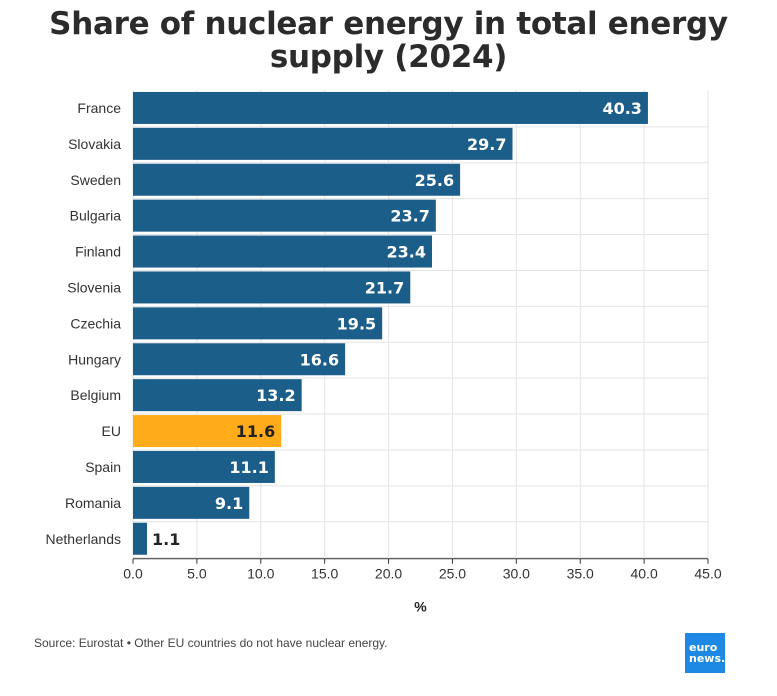  What do you see at coordinates (95, 395) in the screenshot?
I see `category-label: Belgium` at bounding box center [95, 395].